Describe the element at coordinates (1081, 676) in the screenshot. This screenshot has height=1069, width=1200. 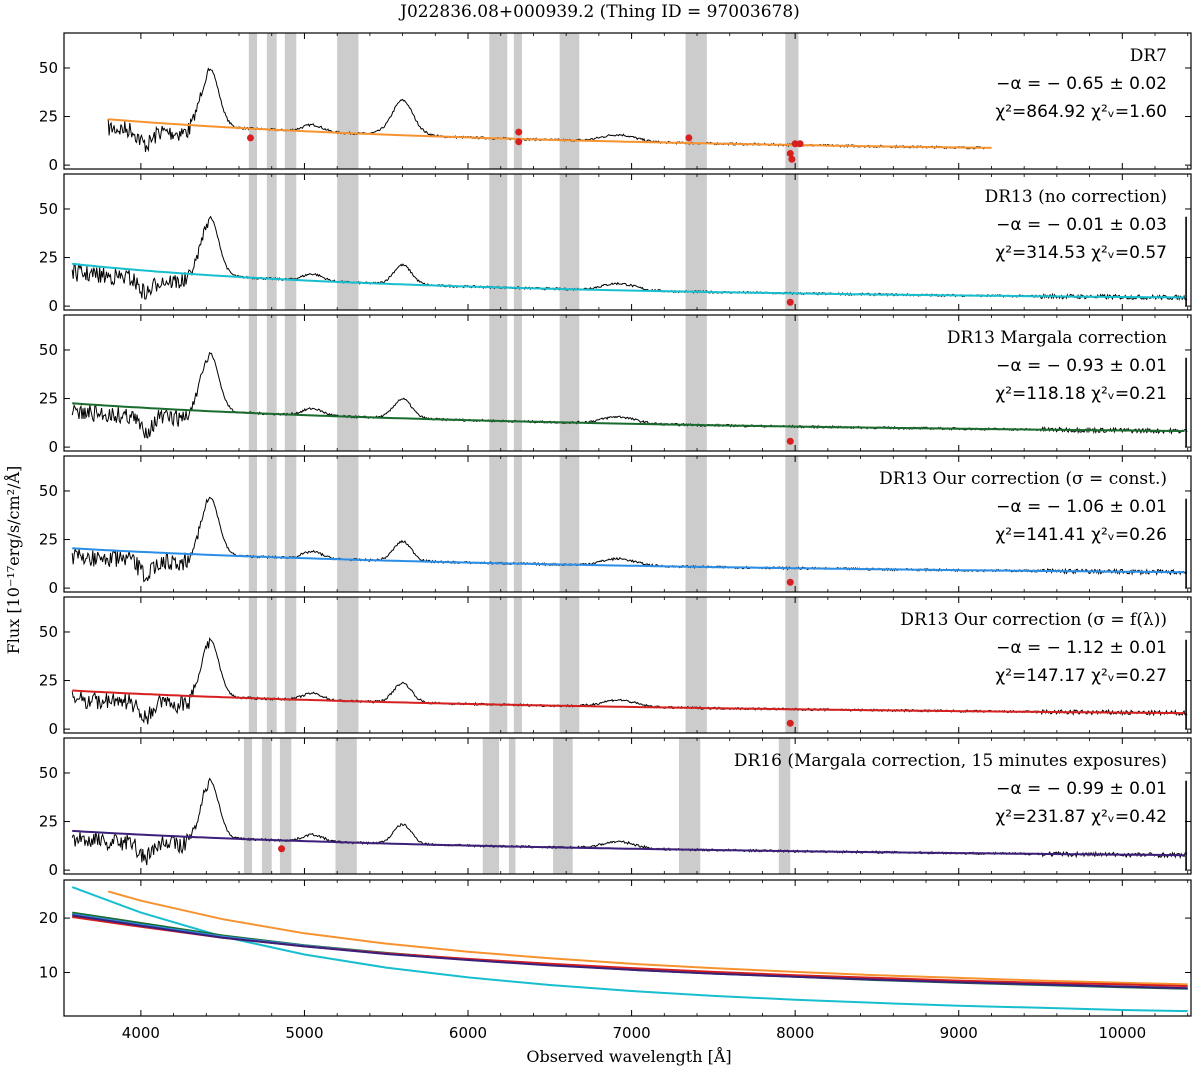
I see `chi-square-value: χ²=147.17 χ²ᵥ=0.27` at that location.